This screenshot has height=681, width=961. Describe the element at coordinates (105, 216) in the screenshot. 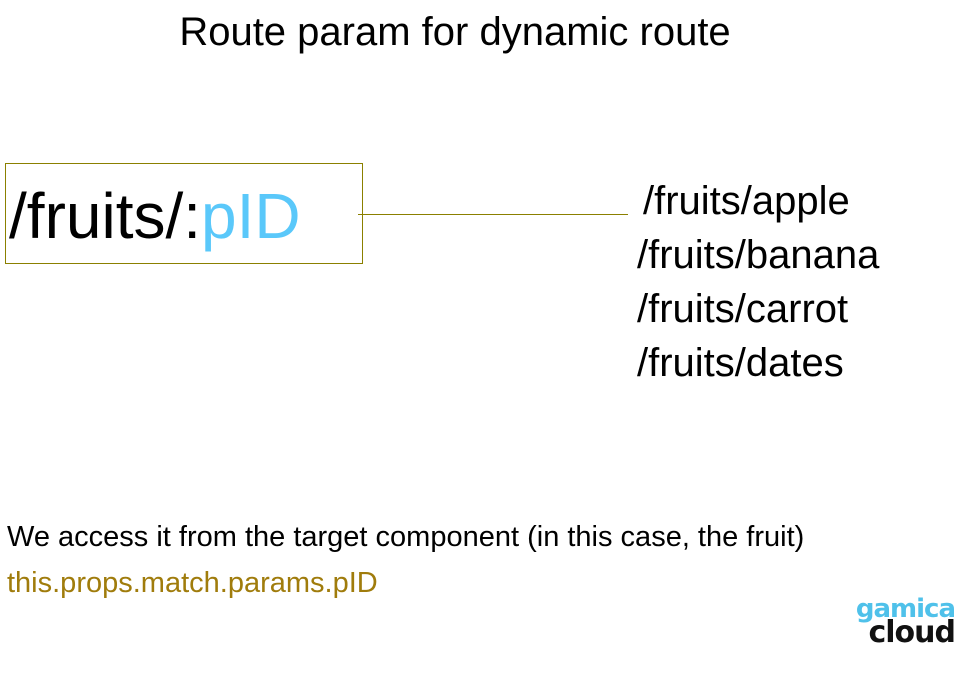

I see `route-prefix: /fruits/:` at that location.